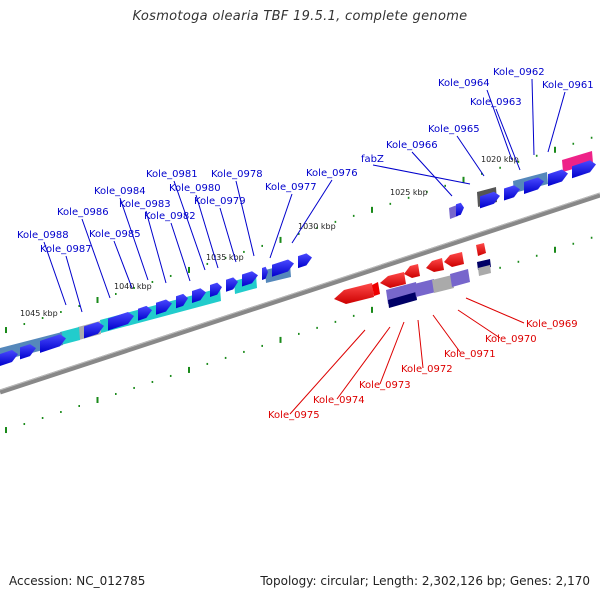  I want to click on label-kole-0963: Kole_0963, so click(496, 102).